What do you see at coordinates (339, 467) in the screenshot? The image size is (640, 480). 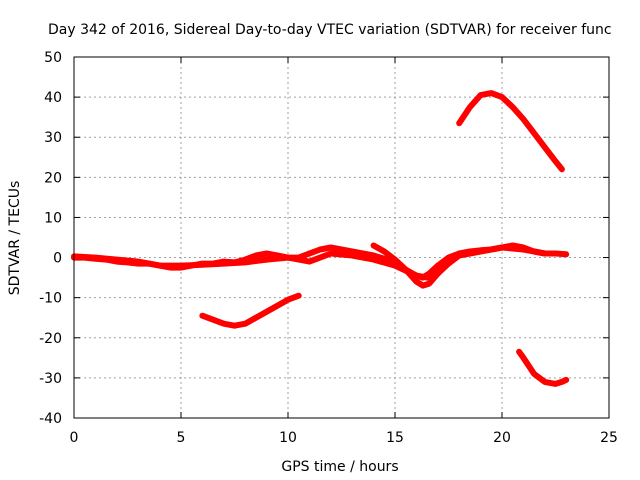 I see `x-axis-label: GPS time / hours` at bounding box center [339, 467].